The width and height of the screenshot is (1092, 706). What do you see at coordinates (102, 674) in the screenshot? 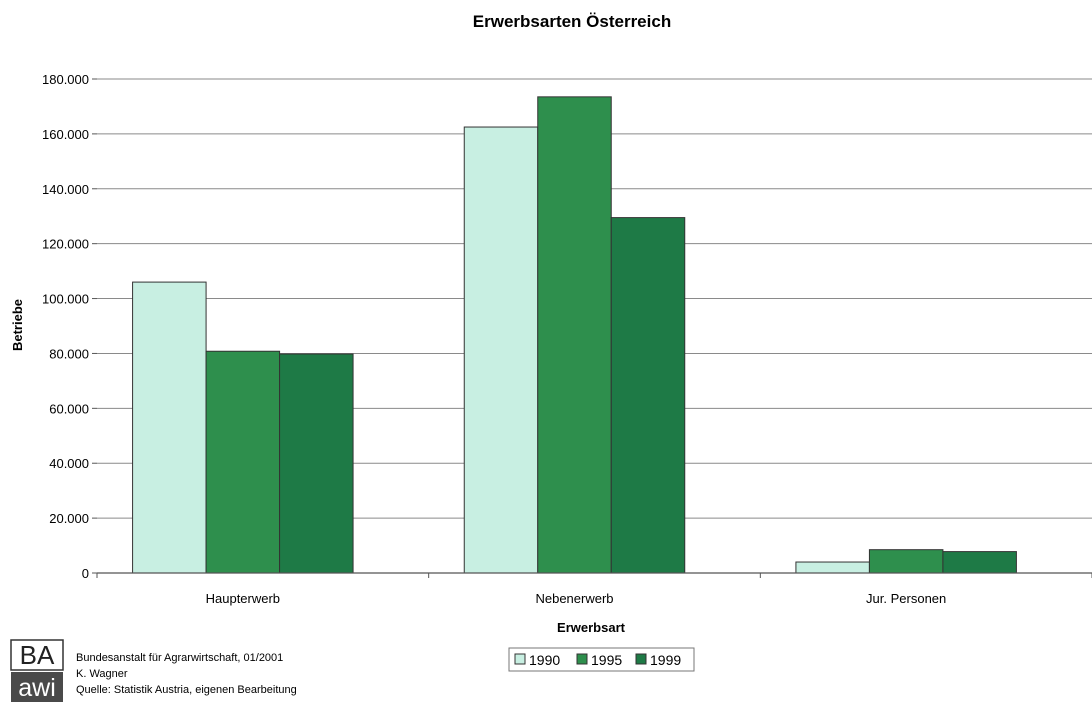
I see `footer-author: K. Wagner` at bounding box center [102, 674].